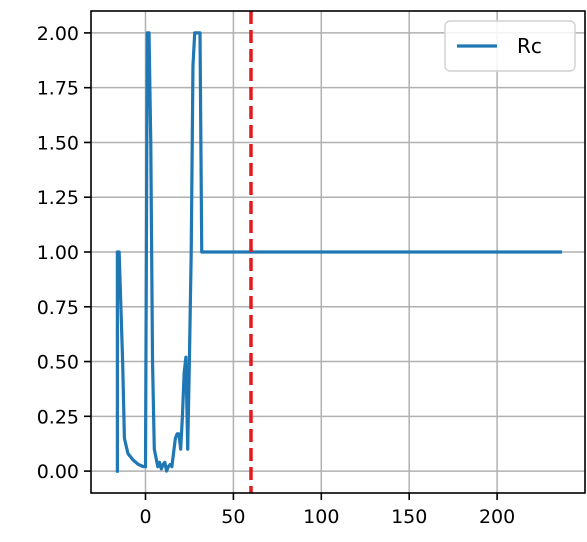  What do you see at coordinates (58, 198) in the screenshot?
I see `y-tick-label: 1.25` at bounding box center [58, 198].